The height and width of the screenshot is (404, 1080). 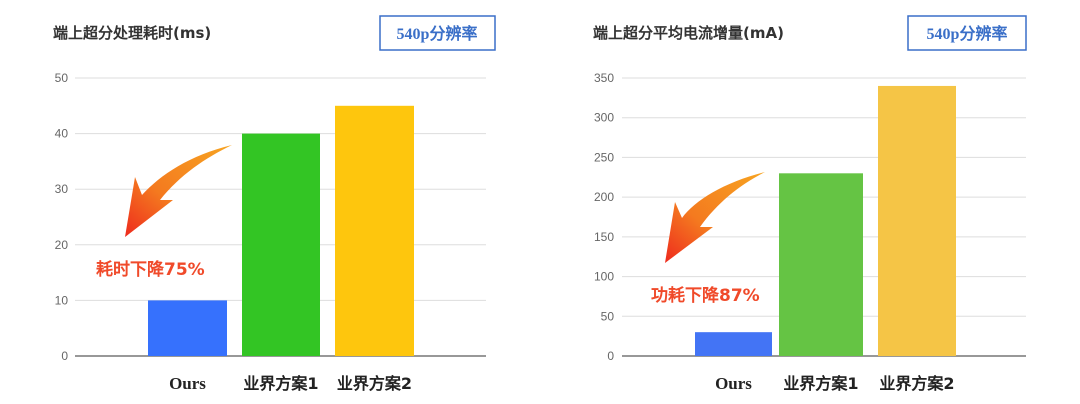 I want to click on y-tick-label: 20, so click(x=62, y=245).